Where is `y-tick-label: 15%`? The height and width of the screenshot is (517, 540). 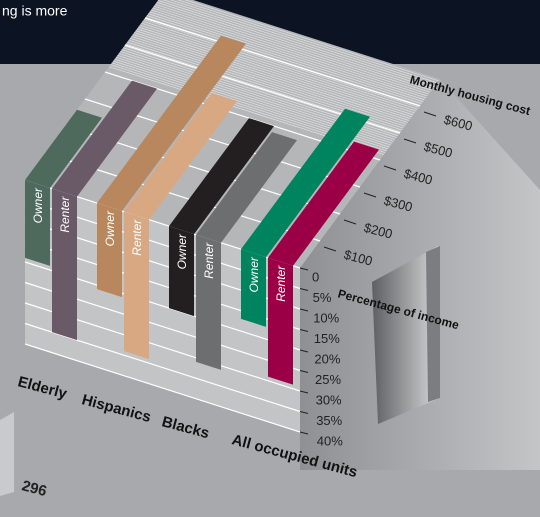
y-tick-label: 15% is located at coordinates (327, 338).